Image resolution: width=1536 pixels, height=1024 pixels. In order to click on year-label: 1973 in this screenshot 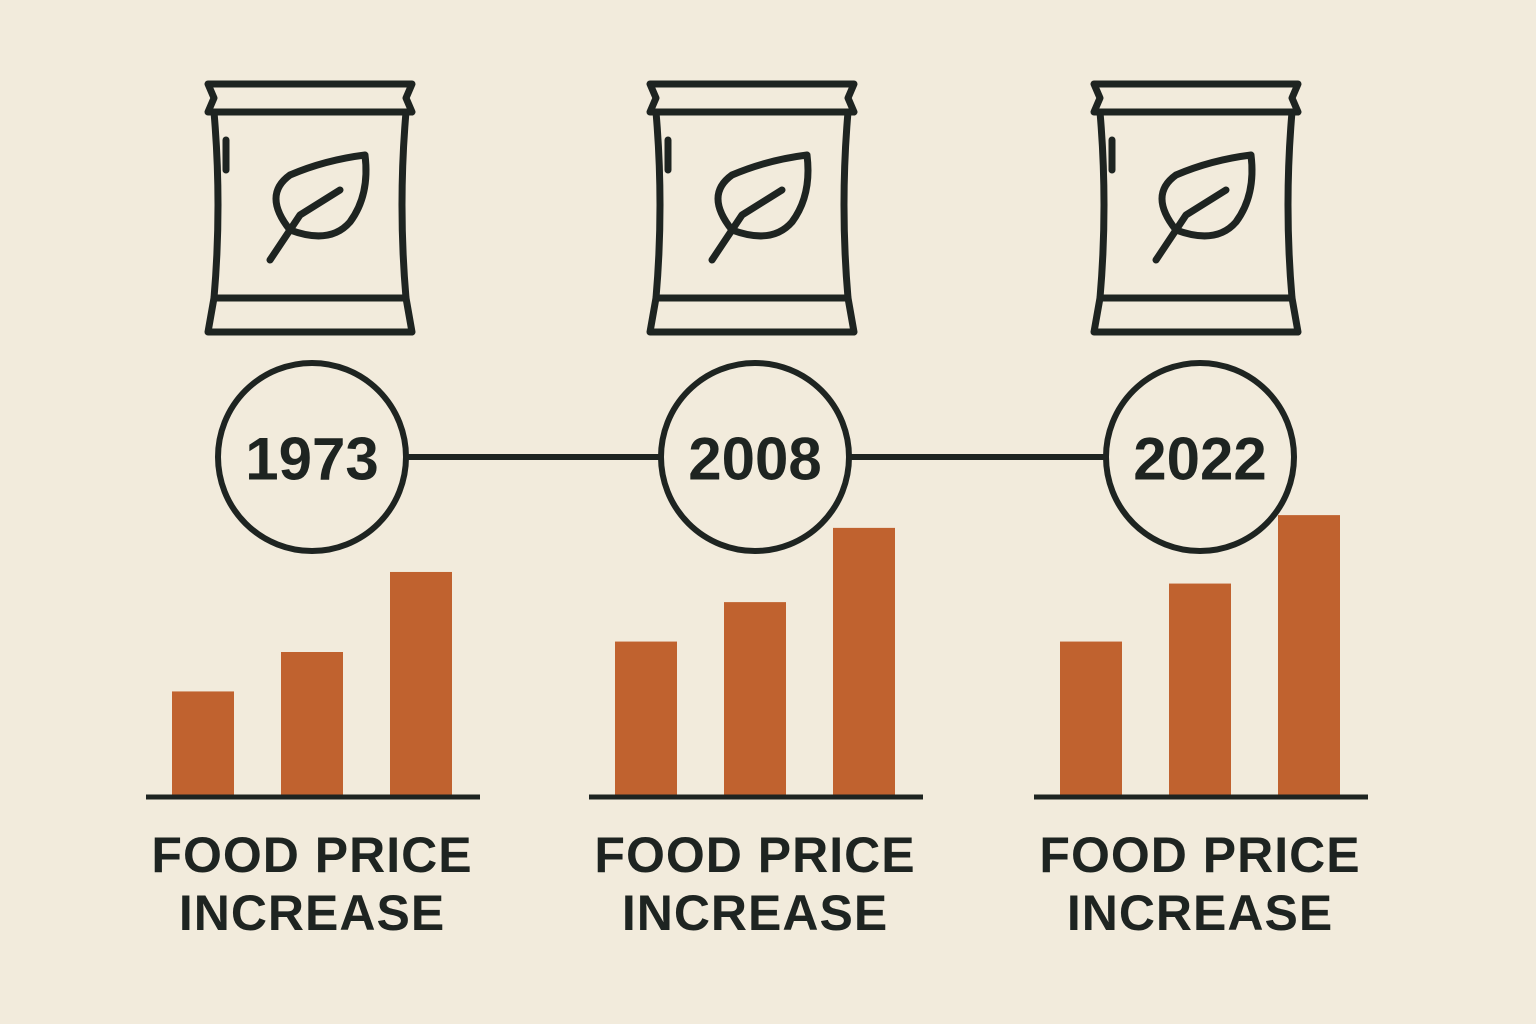, I will do `click(311, 459)`.